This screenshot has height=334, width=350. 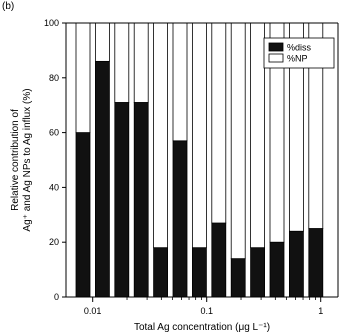 I want to click on y-tick-label-0: 0, so click(x=56, y=297).